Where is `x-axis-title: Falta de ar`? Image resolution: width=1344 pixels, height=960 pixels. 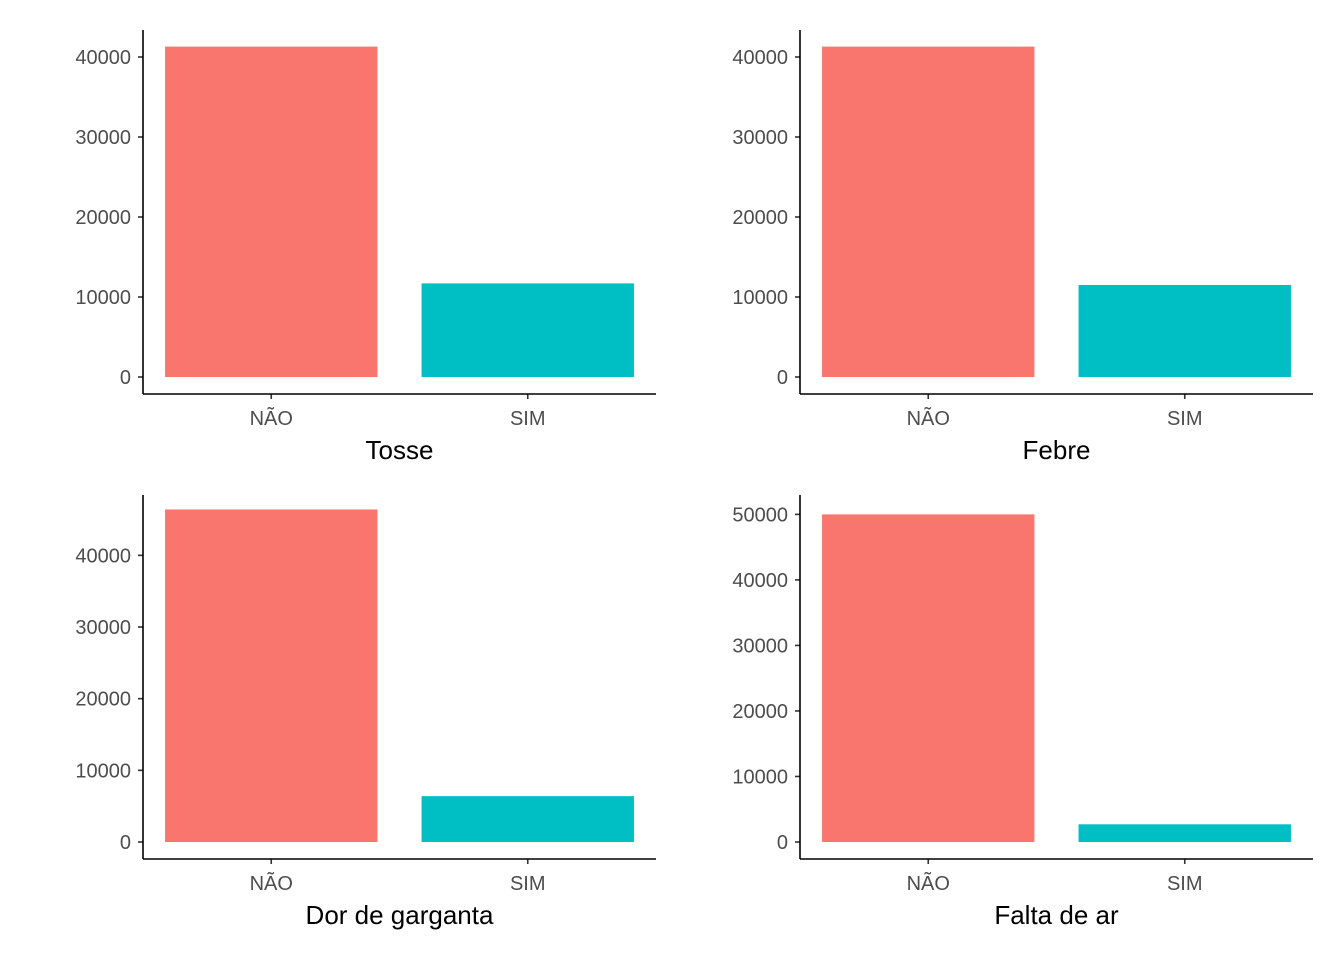 x-axis-title: Falta de ar is located at coordinates (1056, 915).